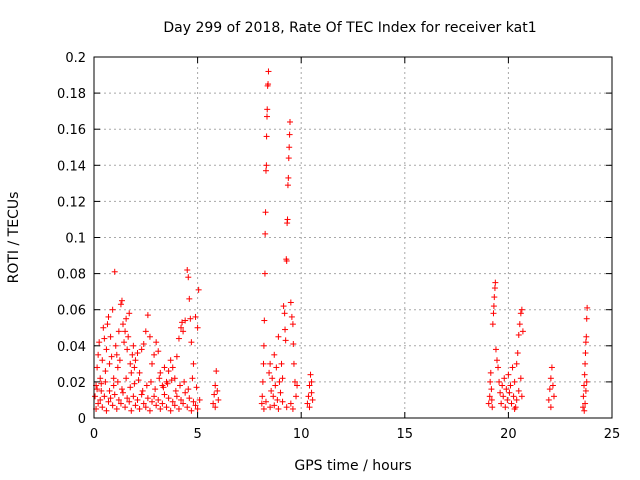 Image resolution: width=640 pixels, height=480 pixels. What do you see at coordinates (71, 166) in the screenshot?
I see `y-tick-label: 0.14` at bounding box center [71, 166].